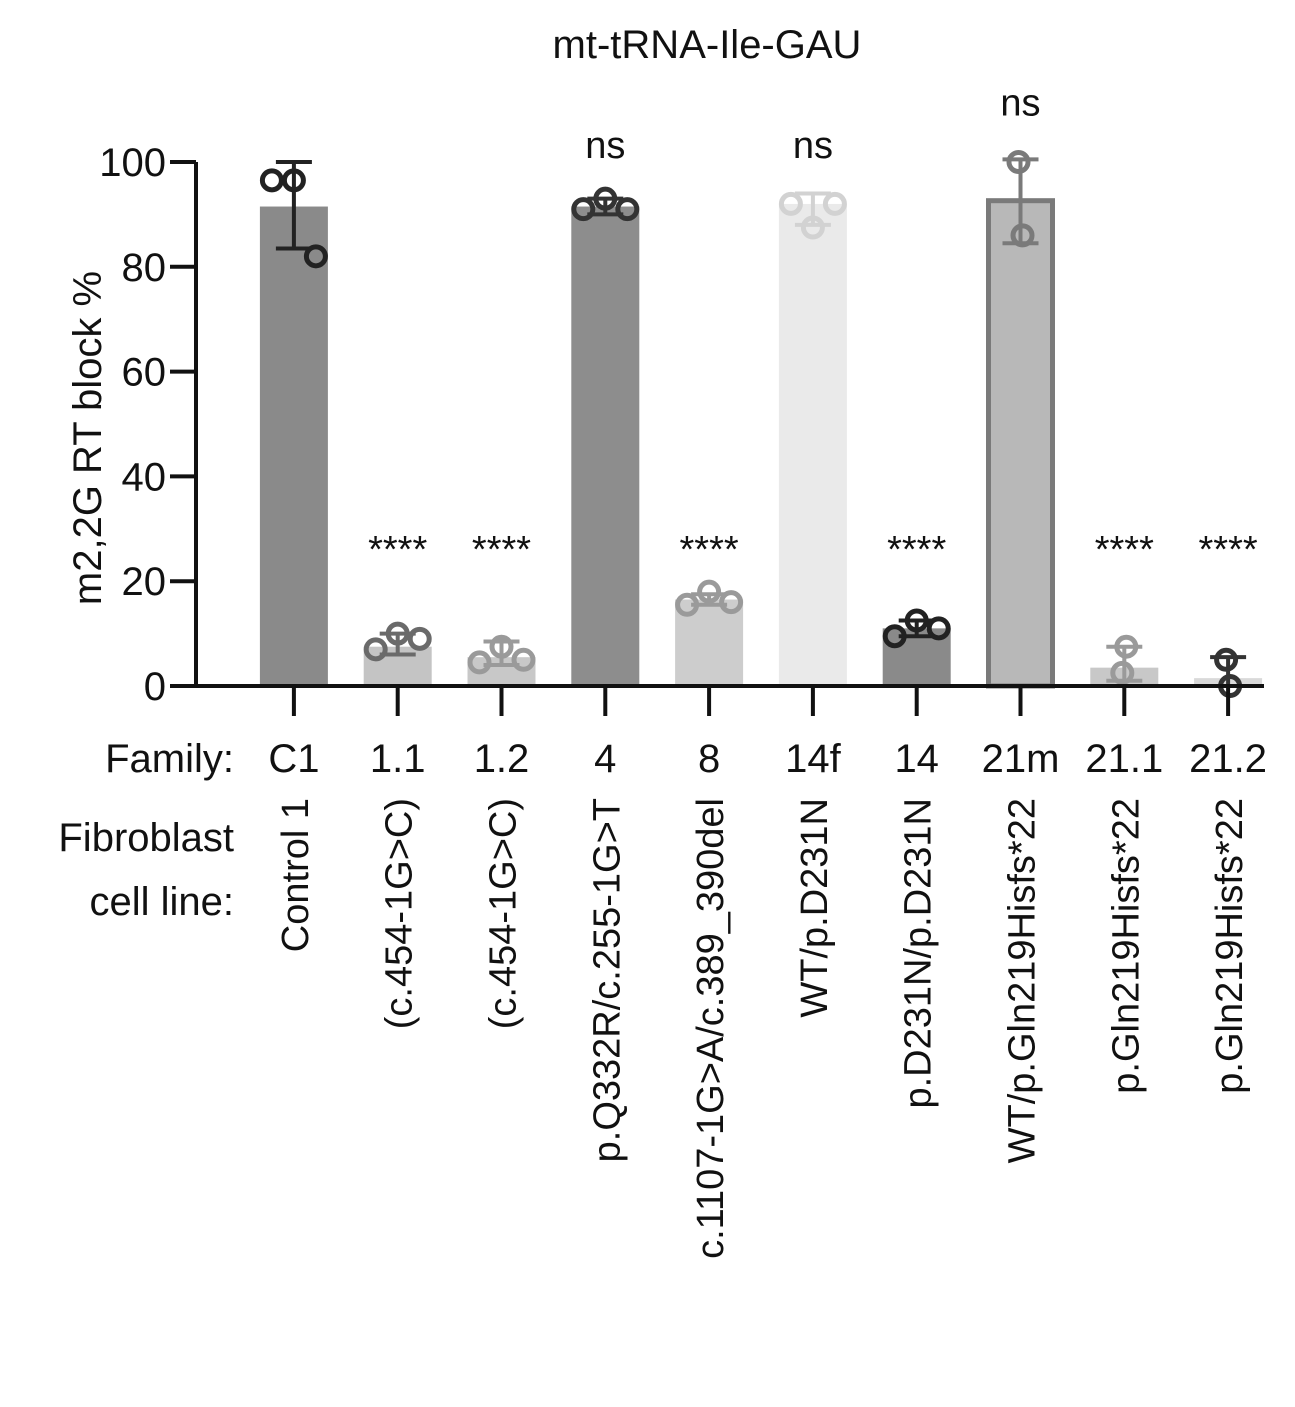 The height and width of the screenshot is (1407, 1295). I want to click on cell-line-label: WT/p.D231N, so click(815, 908).